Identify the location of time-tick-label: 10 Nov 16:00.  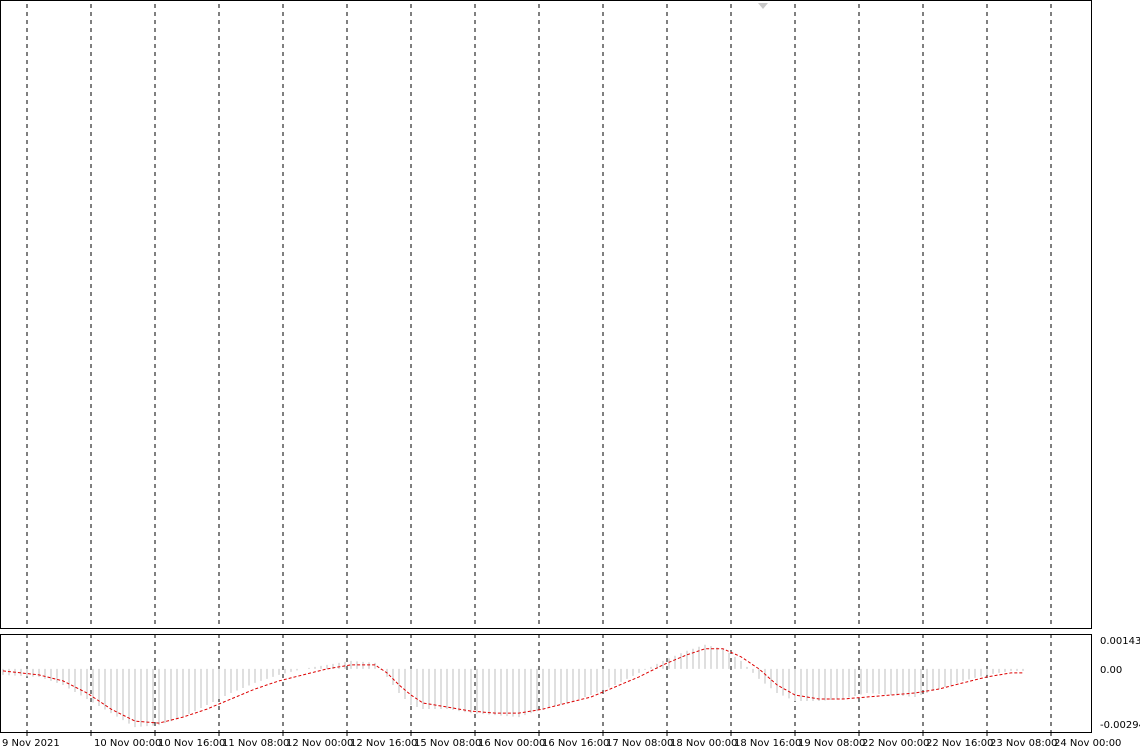
(191, 743).